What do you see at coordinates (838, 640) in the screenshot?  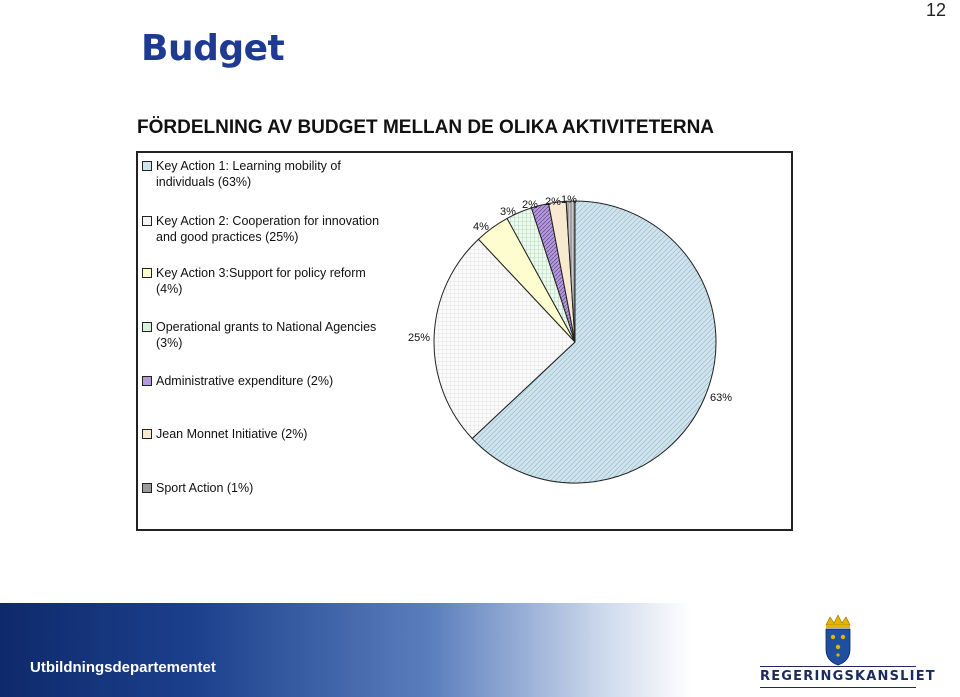 I see `crown-shield-icon` at bounding box center [838, 640].